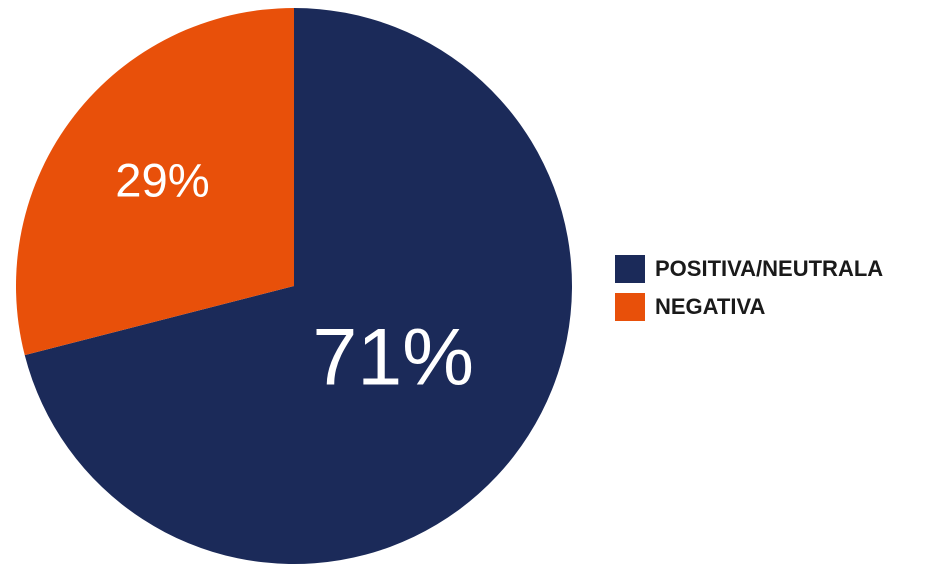 The width and height of the screenshot is (945, 564). What do you see at coordinates (393, 357) in the screenshot?
I see `slice-label: 71%` at bounding box center [393, 357].